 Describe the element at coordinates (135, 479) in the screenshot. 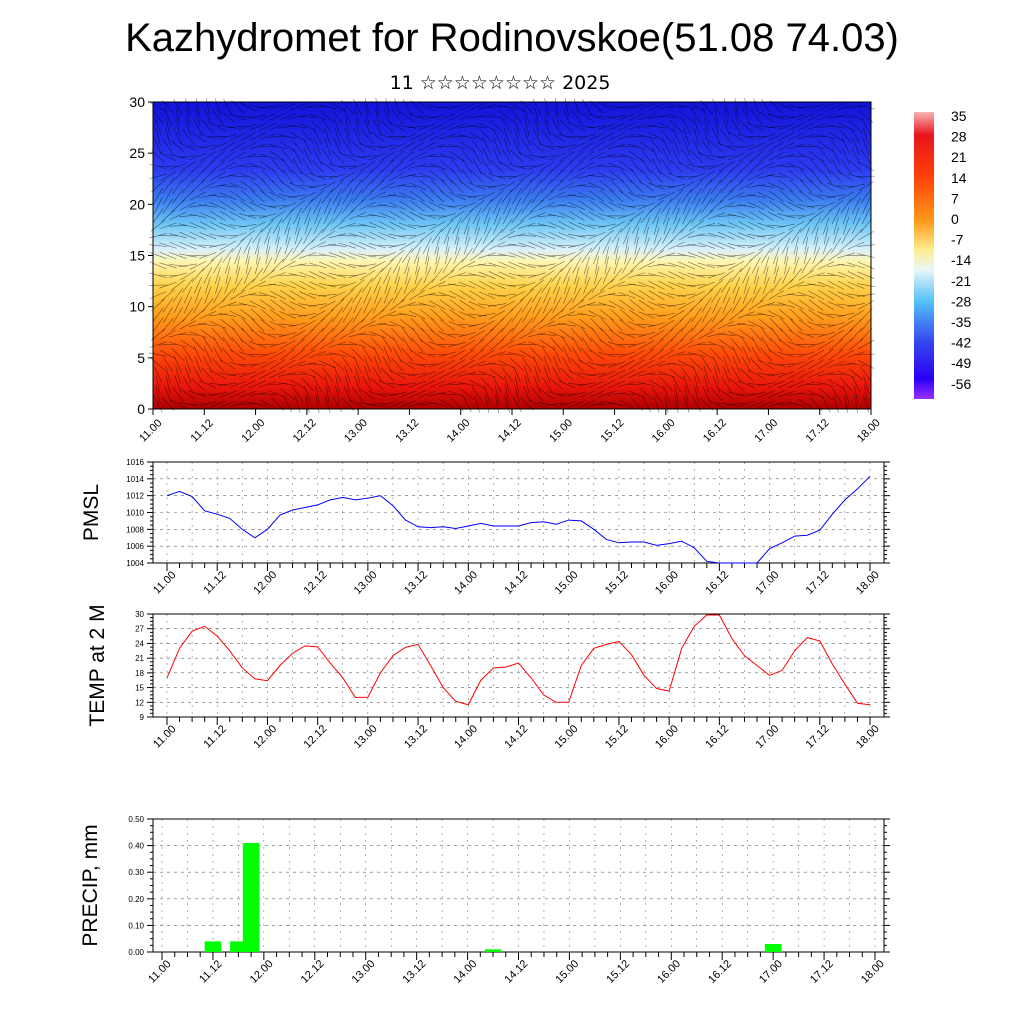

I see `y-tick-label: 1014` at that location.